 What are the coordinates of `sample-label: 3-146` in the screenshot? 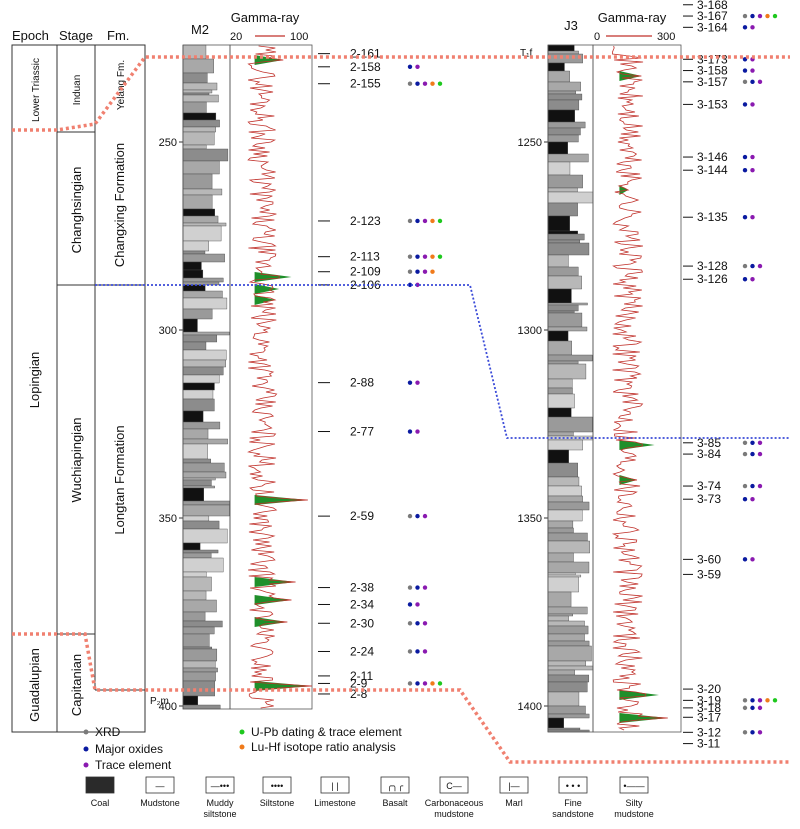 It's located at (712, 157).